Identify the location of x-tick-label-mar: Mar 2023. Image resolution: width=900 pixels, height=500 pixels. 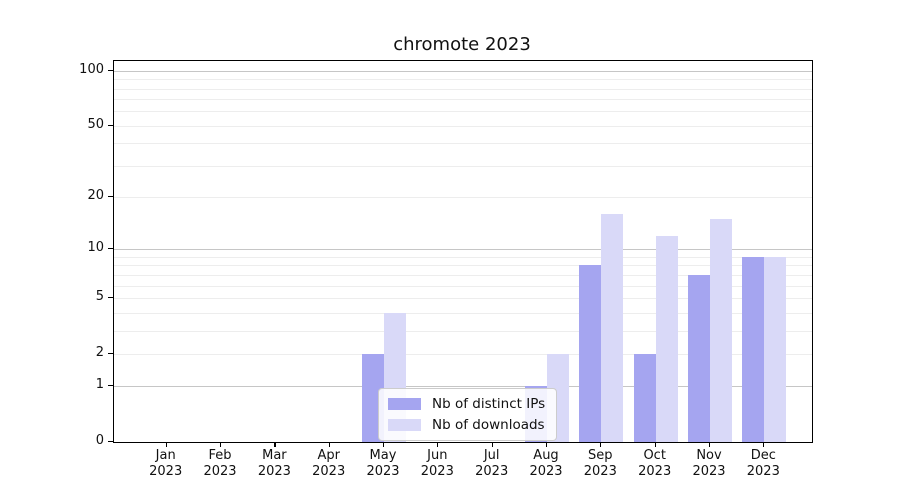
(274, 464).